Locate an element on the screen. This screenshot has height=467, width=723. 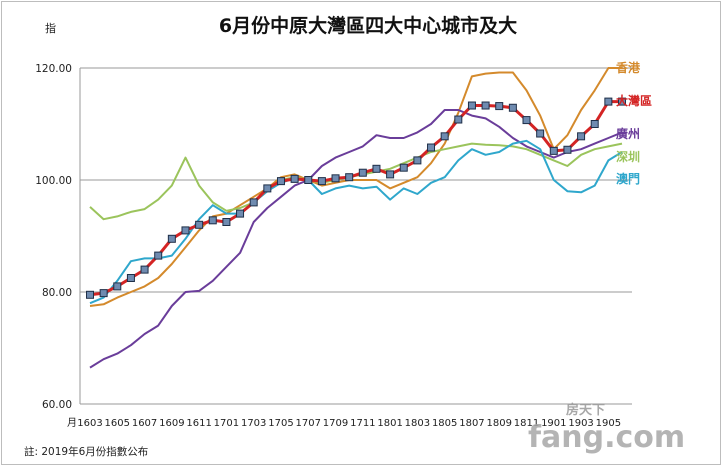
x-tick-label: 1609 is located at coordinates (171, 423).